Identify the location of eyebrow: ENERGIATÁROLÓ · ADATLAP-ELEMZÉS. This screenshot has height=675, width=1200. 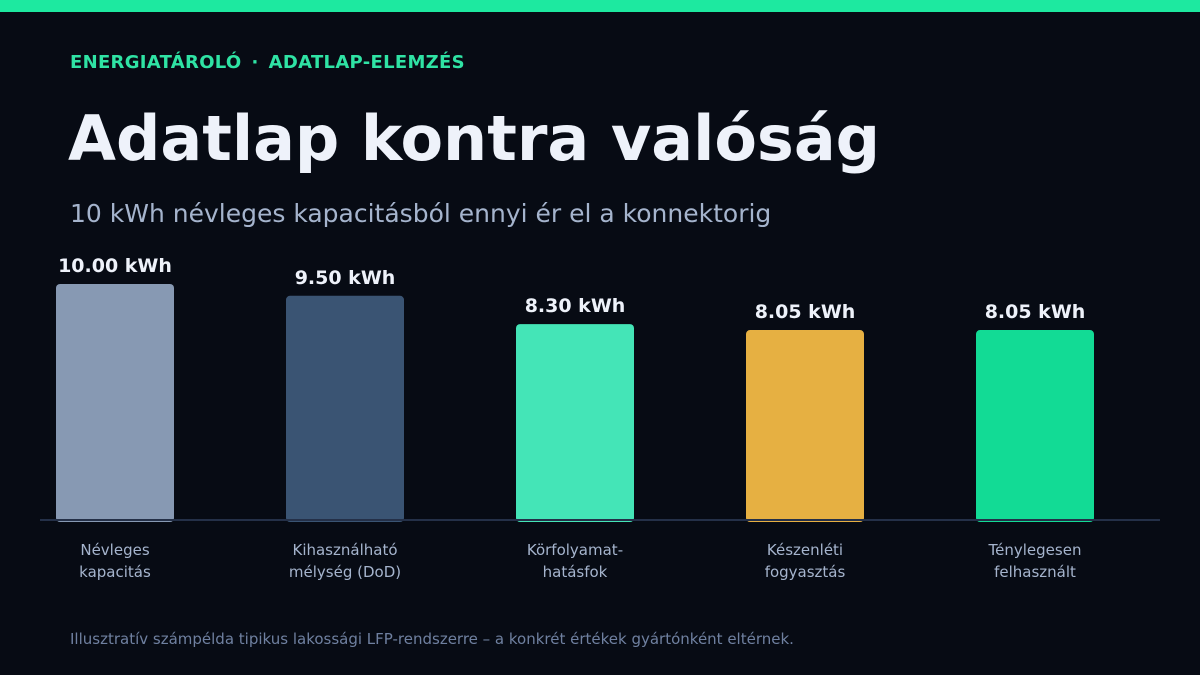
(267, 62).